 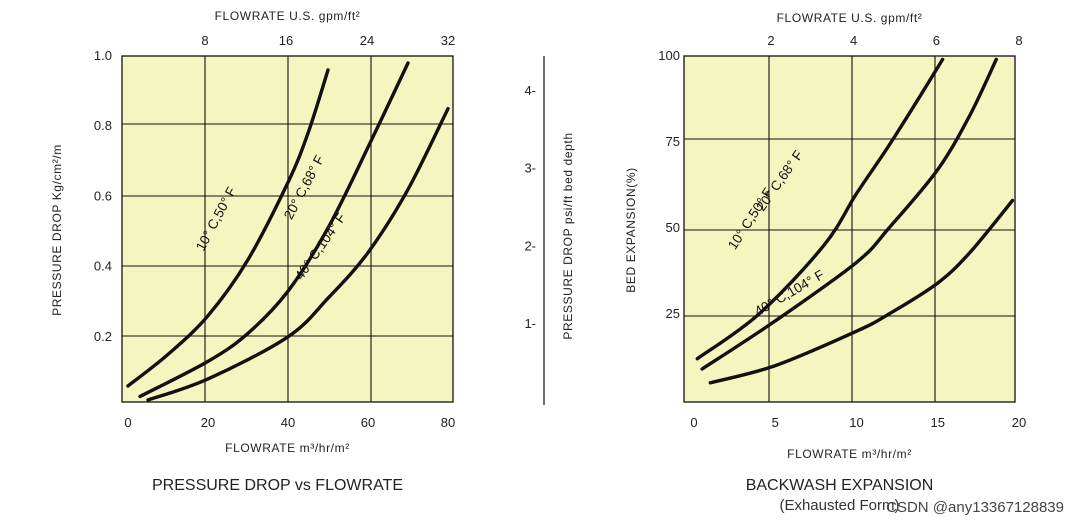 What do you see at coordinates (938, 422) in the screenshot?
I see `chart2-x-tick-label: 15` at bounding box center [938, 422].